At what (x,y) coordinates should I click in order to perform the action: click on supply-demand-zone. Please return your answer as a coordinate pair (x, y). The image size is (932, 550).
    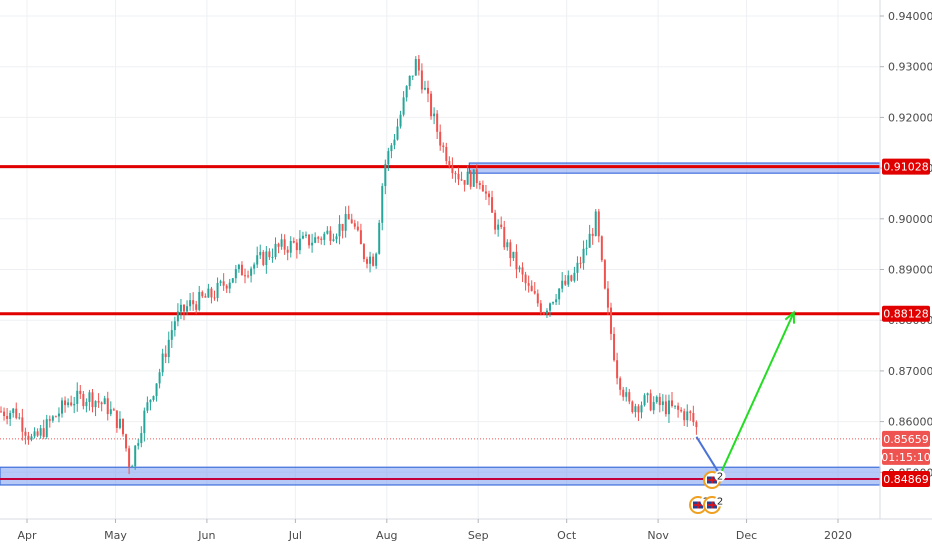
    Looking at the image, I should click on (440, 476).